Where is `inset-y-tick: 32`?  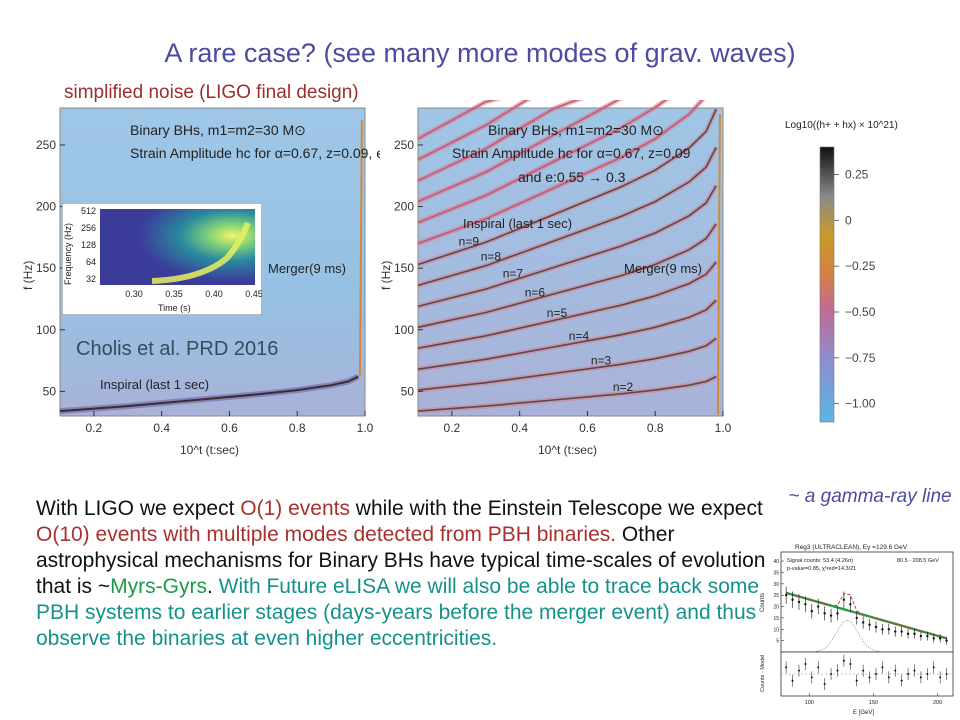 inset-y-tick: 32 is located at coordinates (91, 279).